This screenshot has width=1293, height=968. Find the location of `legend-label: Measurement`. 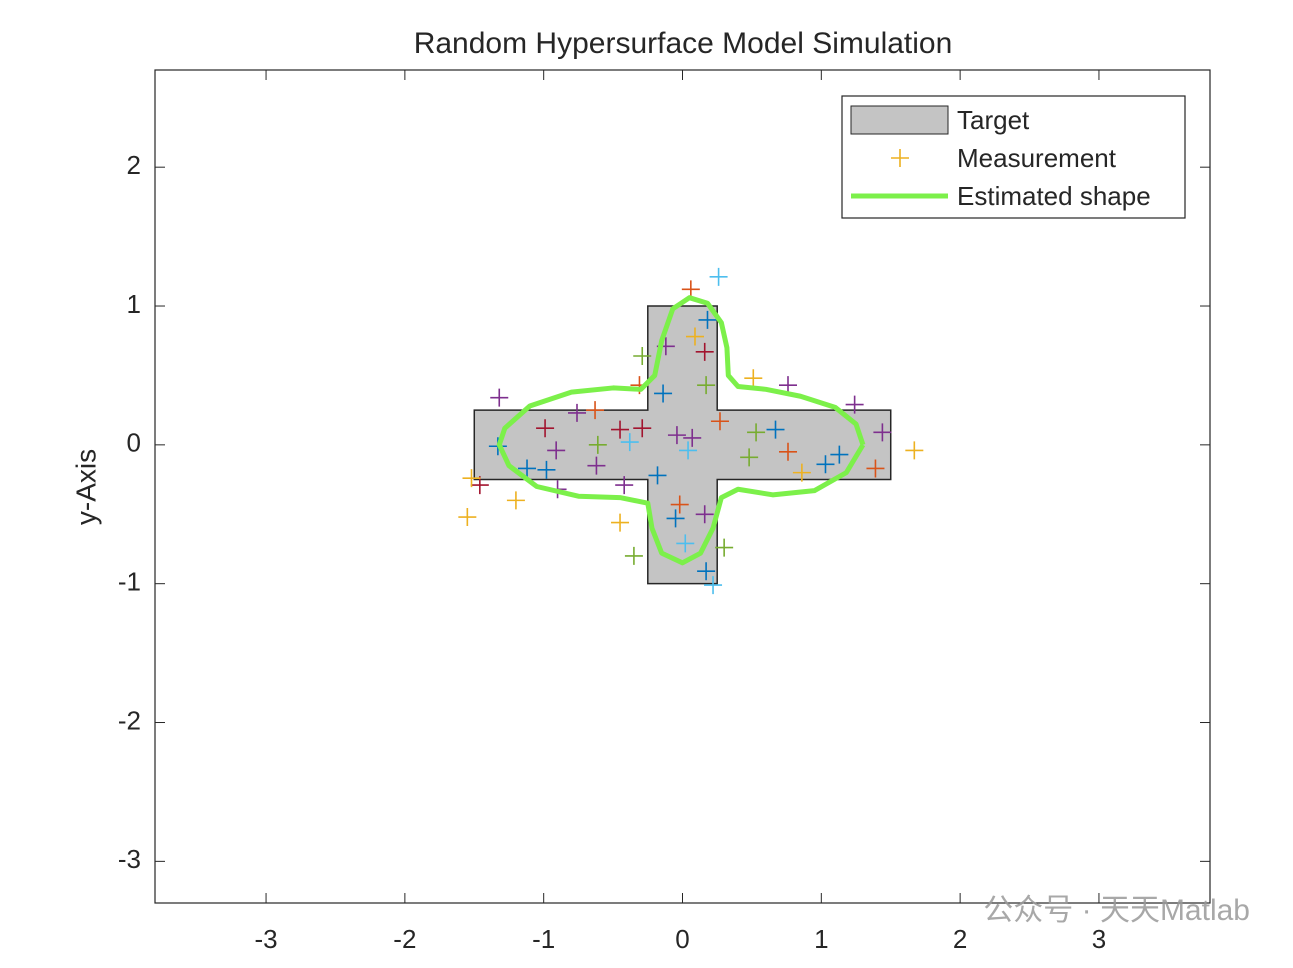

legend-label: Measurement is located at coordinates (1037, 158).